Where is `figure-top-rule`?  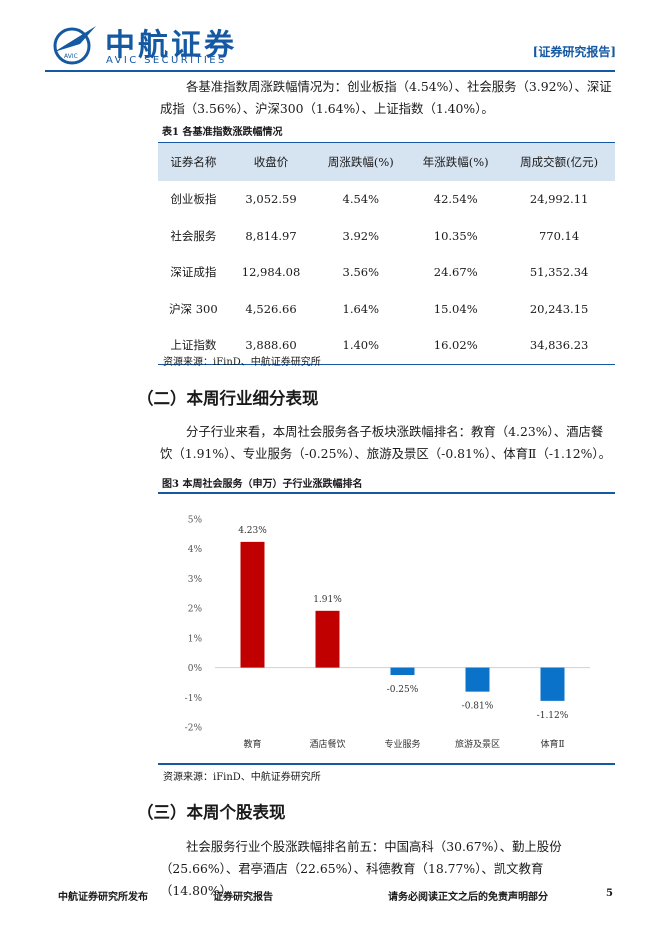 figure-top-rule is located at coordinates (386, 493).